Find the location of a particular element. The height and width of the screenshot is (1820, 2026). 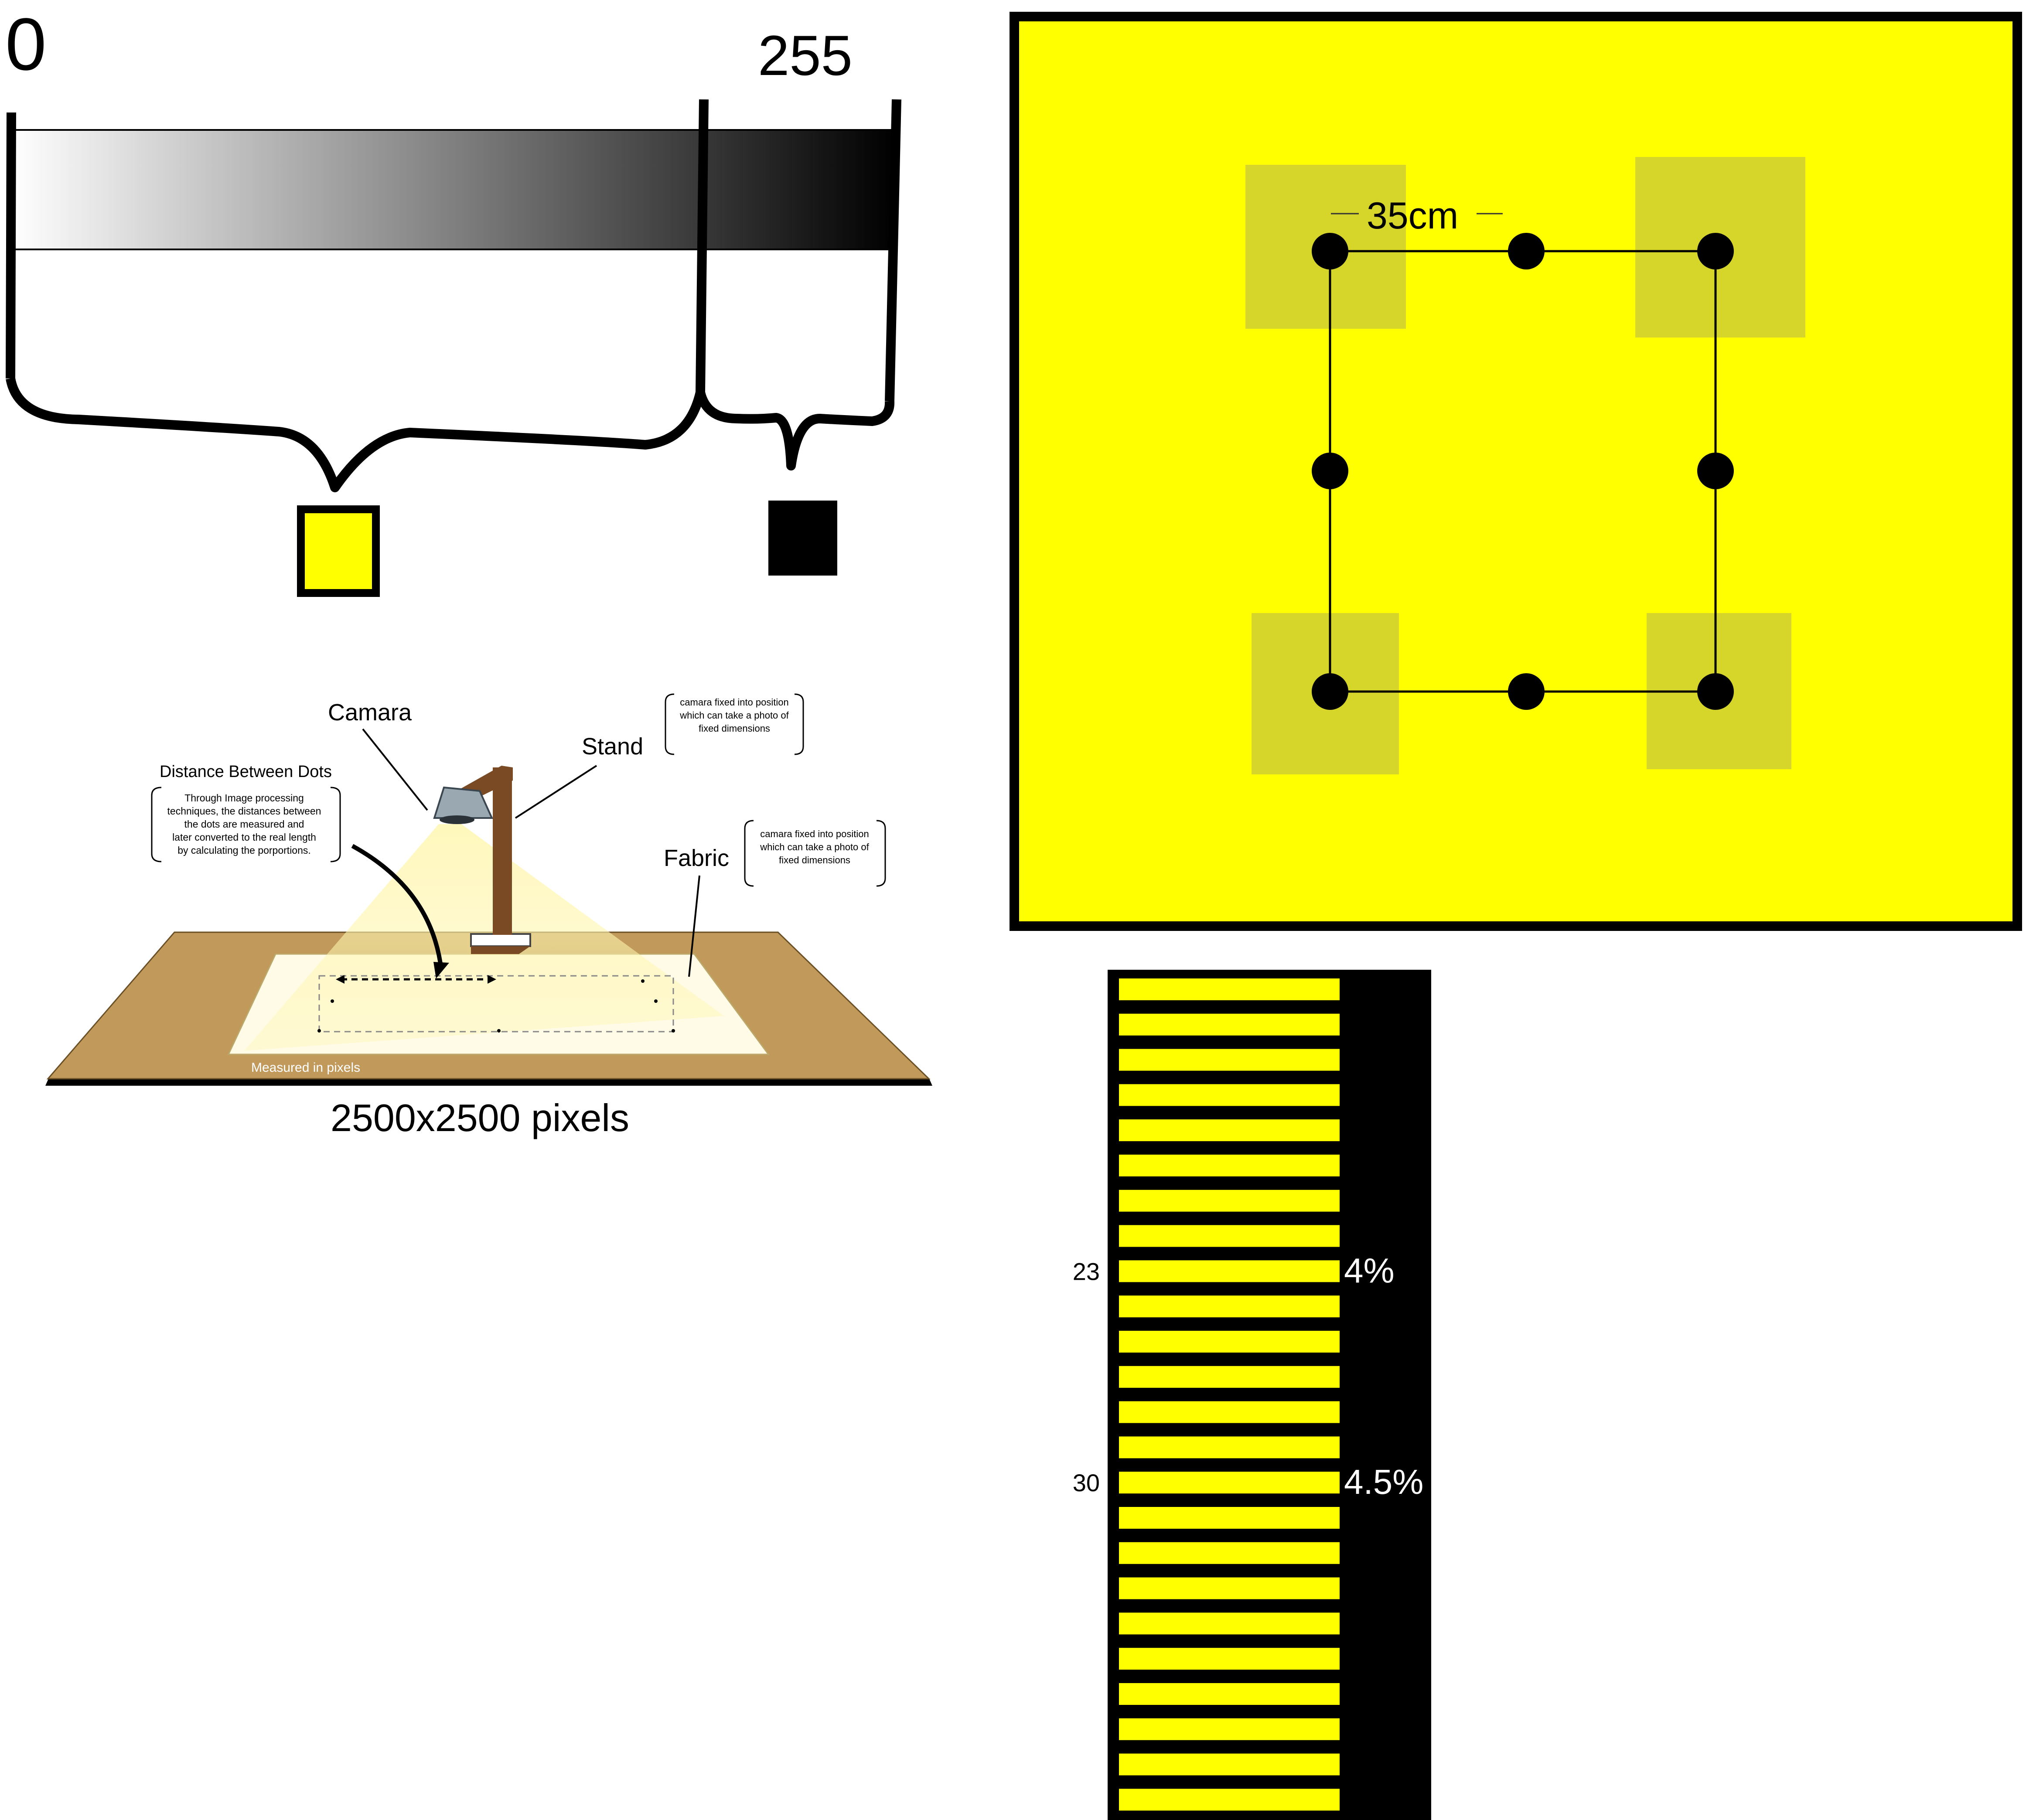

arrowhead-left is located at coordinates (340, 979).